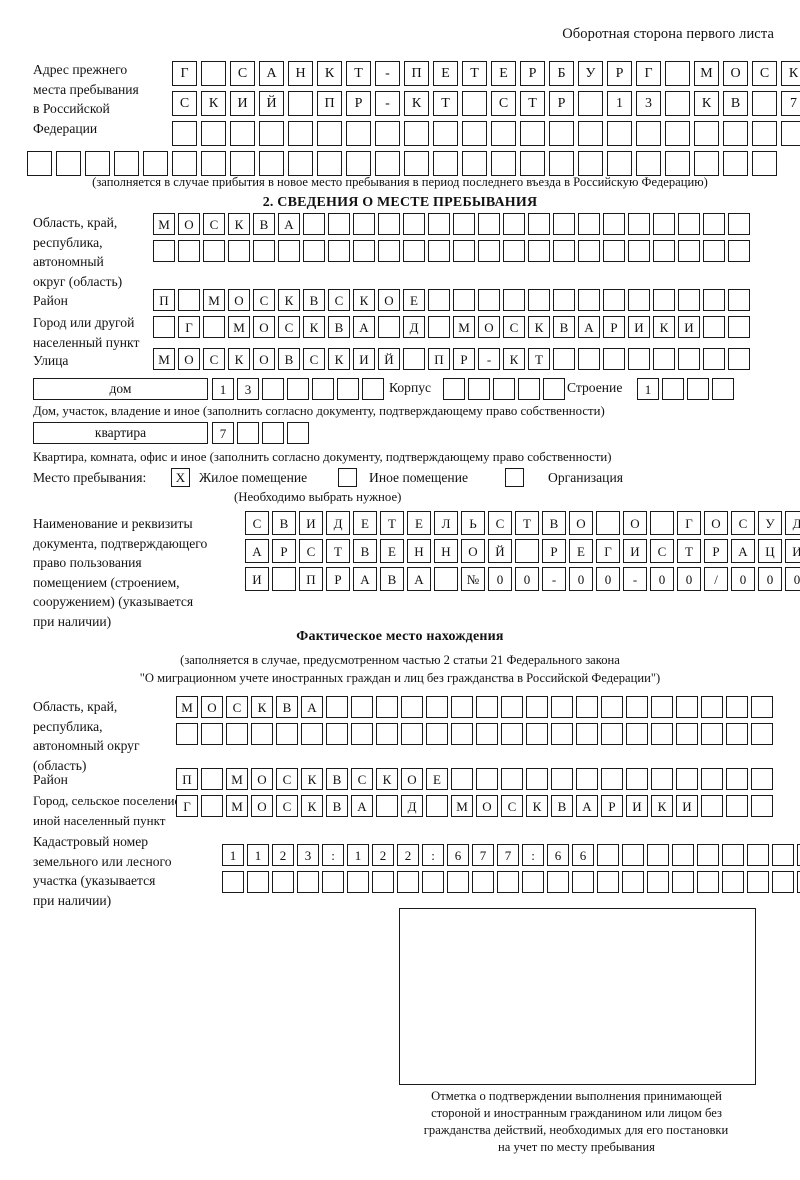  What do you see at coordinates (445, 103) in the screenshot?
I see `previous-address-r2-cell-10: Т` at bounding box center [445, 103].